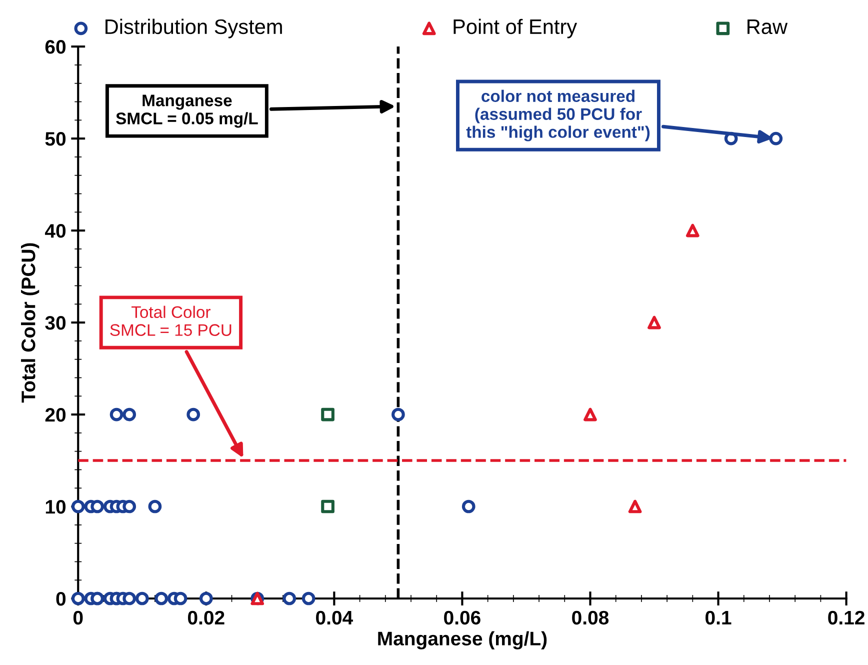 Image resolution: width=868 pixels, height=665 pixels. Describe the element at coordinates (768, 27) in the screenshot. I see `legend-label: Raw` at that location.